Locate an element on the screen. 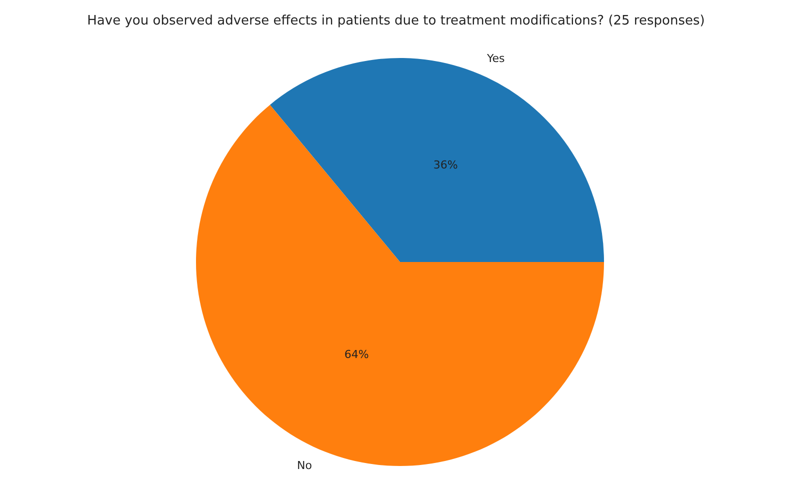 The width and height of the screenshot is (792, 481). slice-label: No is located at coordinates (304, 465).